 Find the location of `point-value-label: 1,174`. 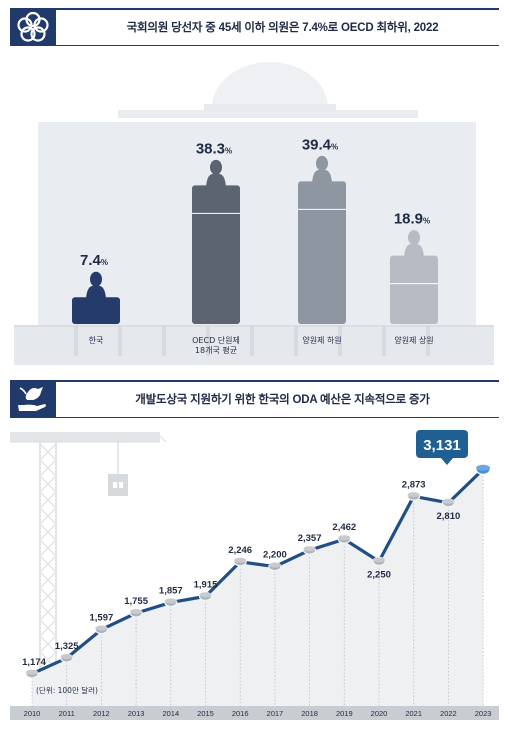

point-value-label: 1,174 is located at coordinates (34, 662).